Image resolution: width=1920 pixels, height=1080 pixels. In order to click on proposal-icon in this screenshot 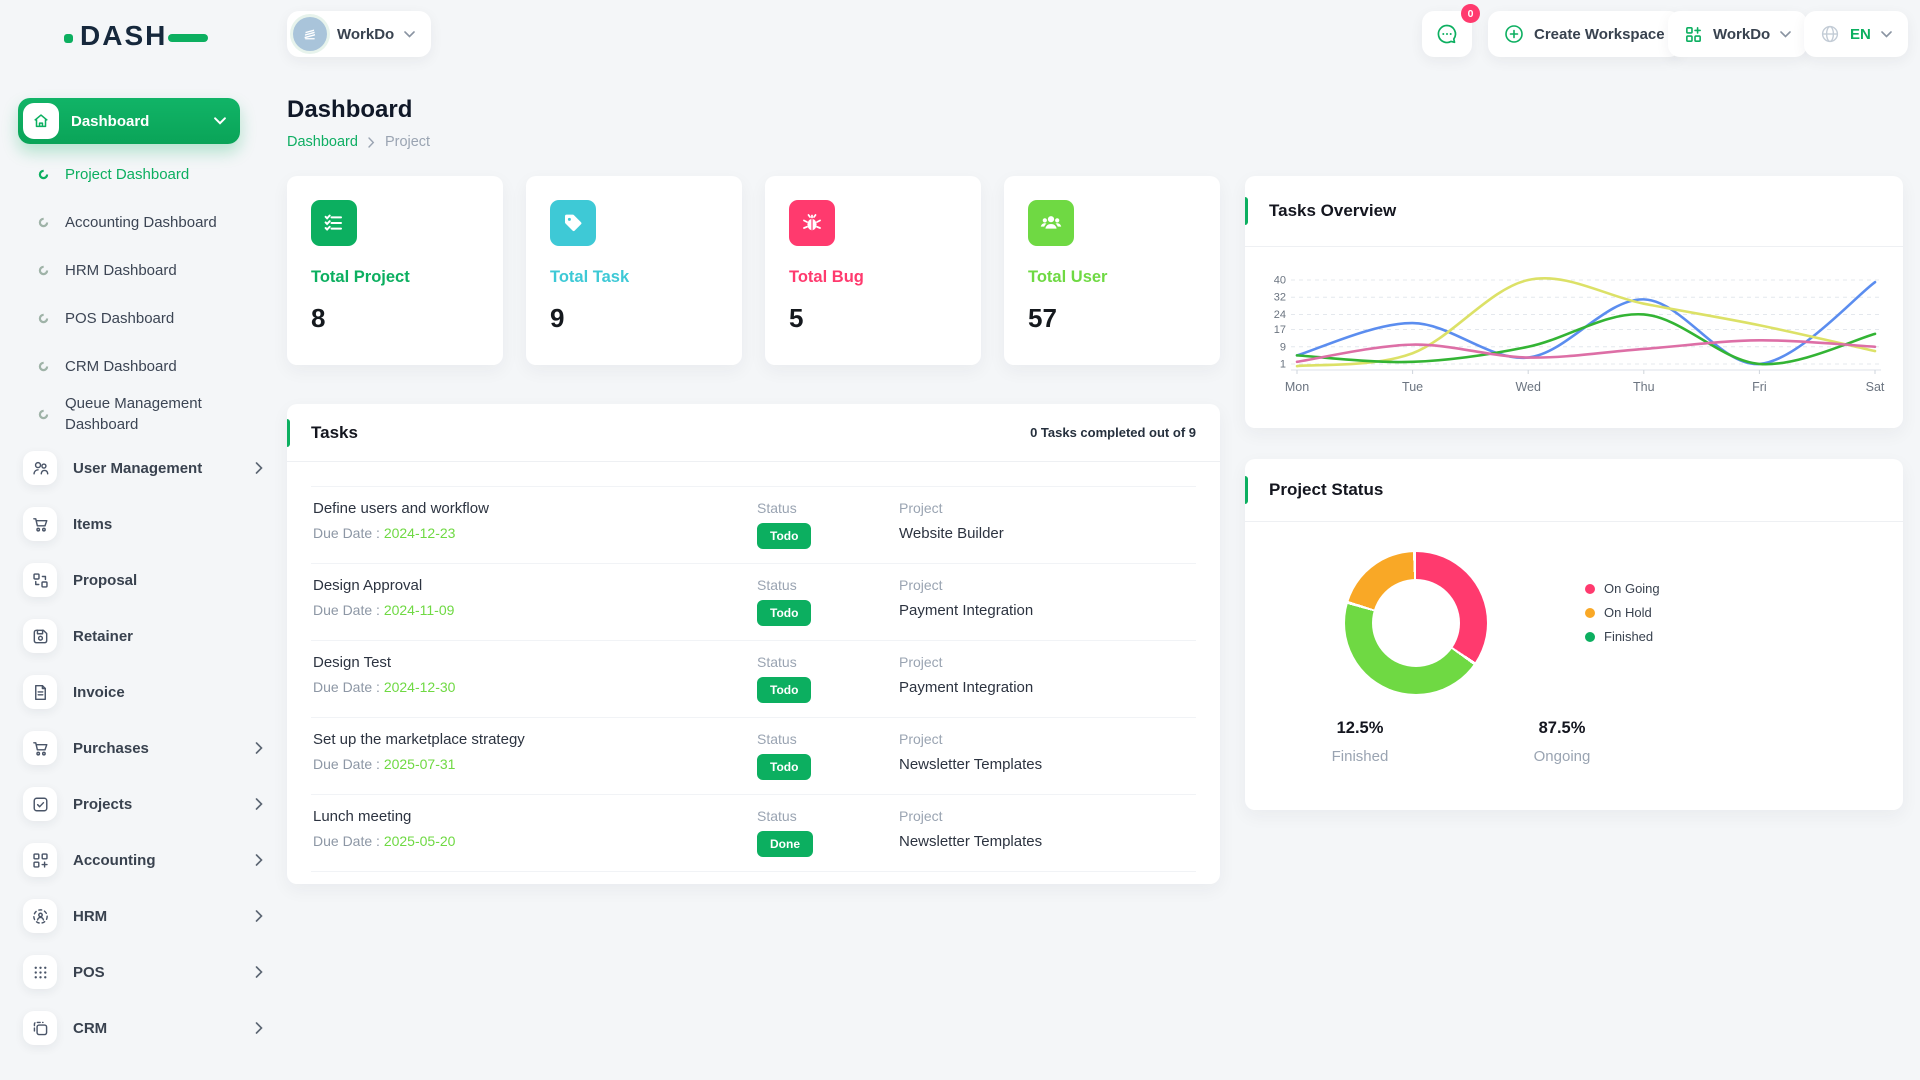, I will do `click(40, 580)`.